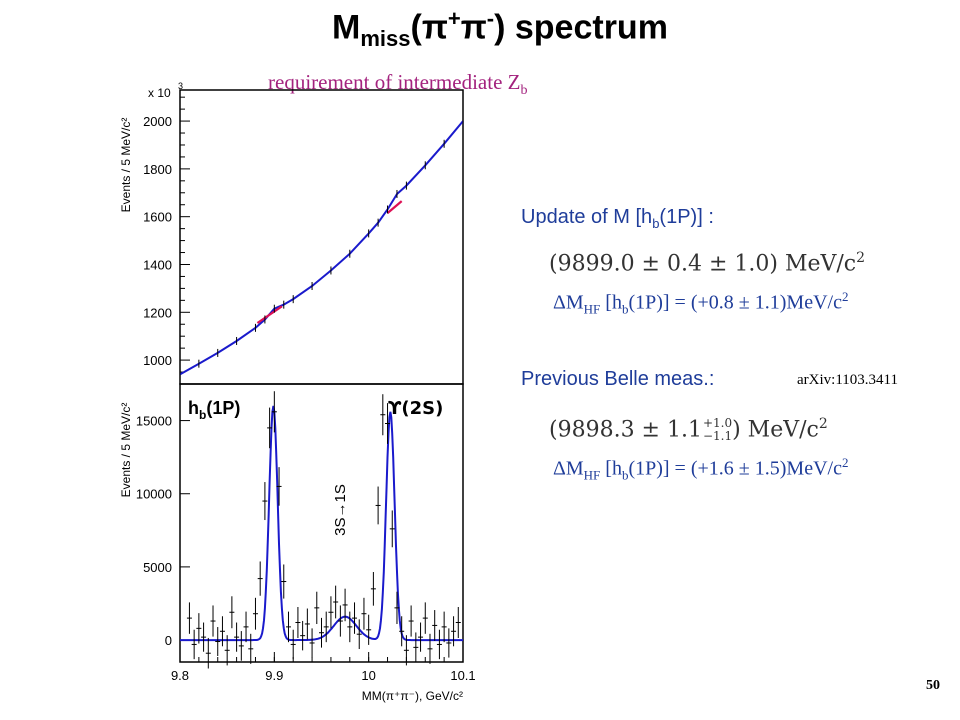  I want to click on page-number: 50, so click(933, 685).